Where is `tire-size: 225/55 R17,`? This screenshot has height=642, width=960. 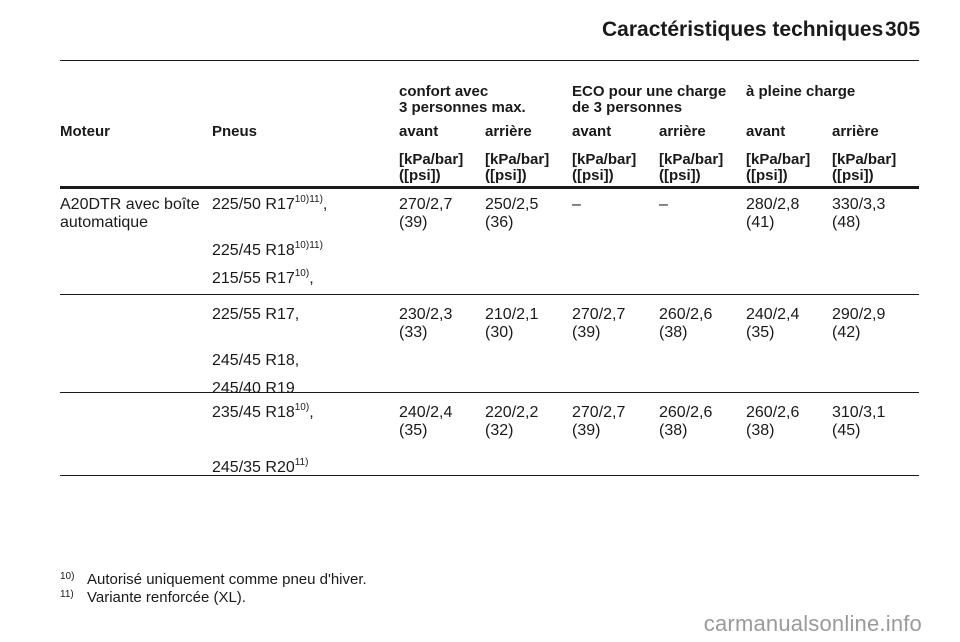 tire-size: 225/55 R17, is located at coordinates (256, 314).